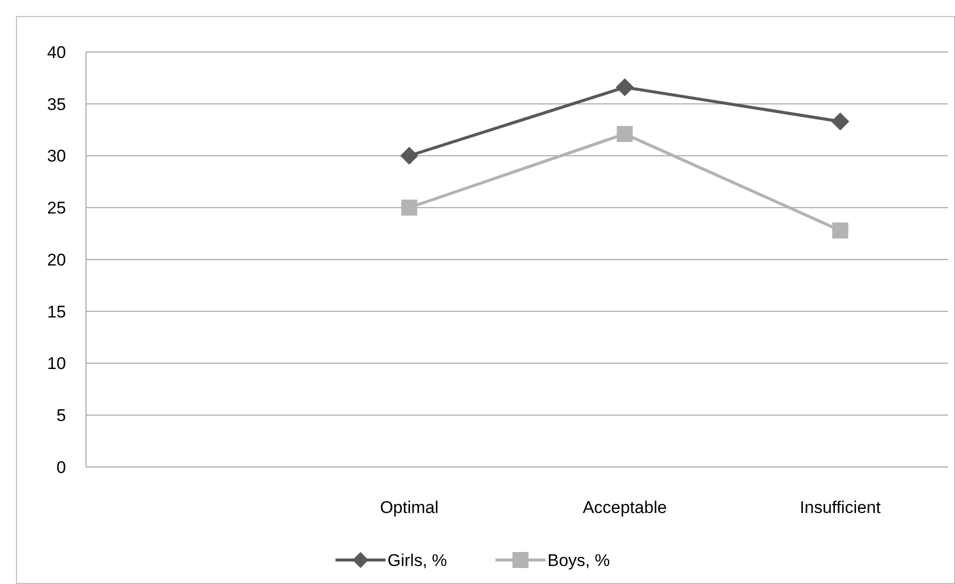 The width and height of the screenshot is (955, 584). I want to click on y-tick-label: 20, so click(56, 260).